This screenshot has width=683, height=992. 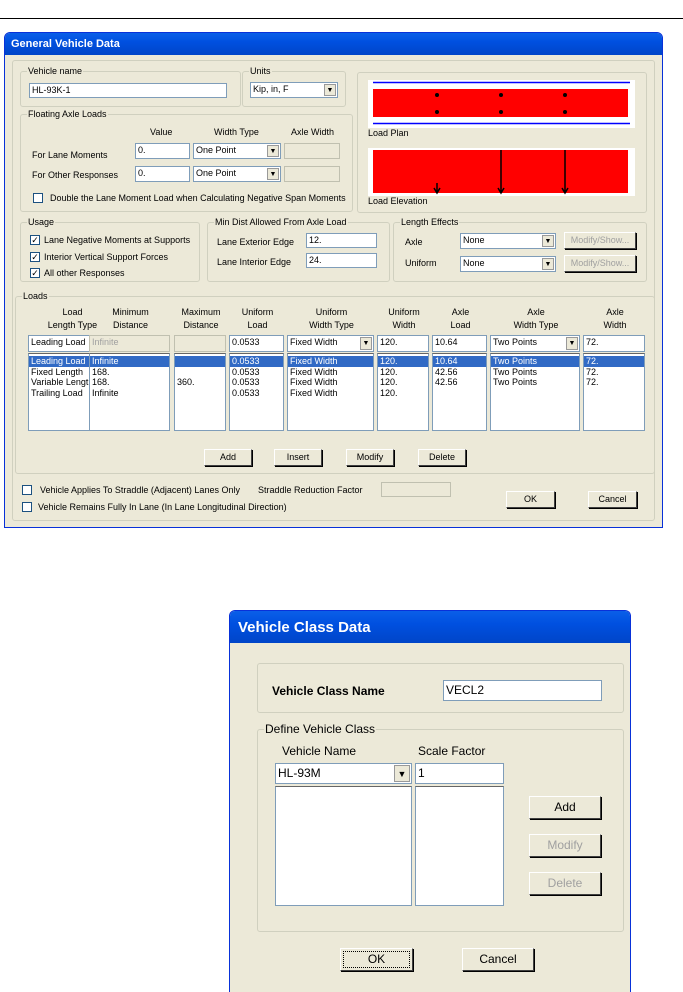 I want to click on uniform-length-effect-select: None ▼, so click(x=508, y=264).